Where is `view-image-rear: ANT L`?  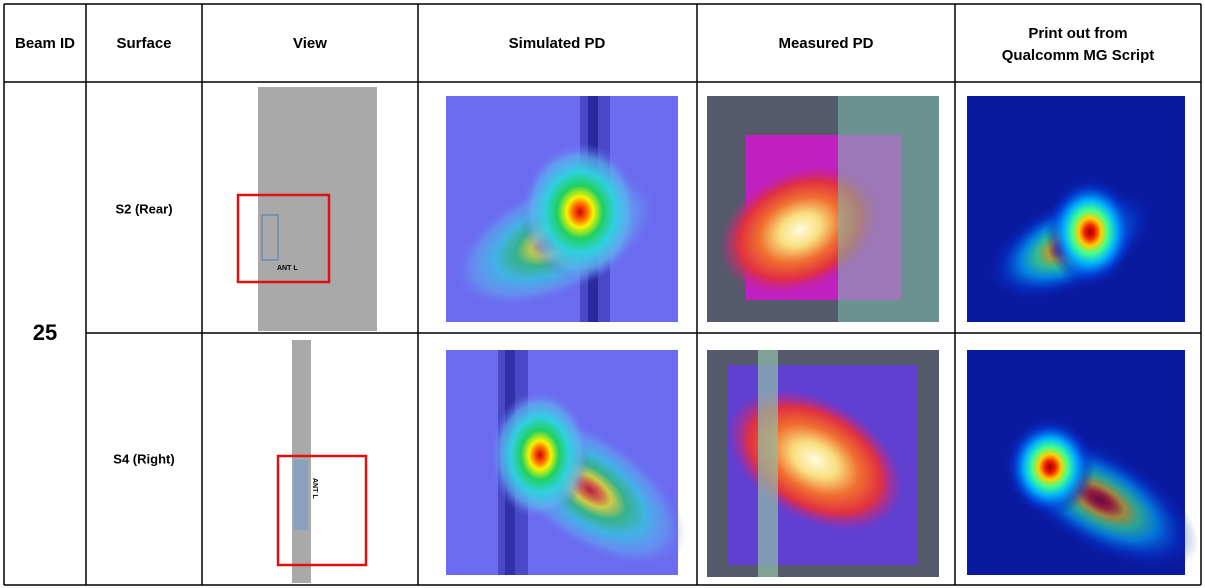
view-image-rear: ANT L is located at coordinates (306, 209).